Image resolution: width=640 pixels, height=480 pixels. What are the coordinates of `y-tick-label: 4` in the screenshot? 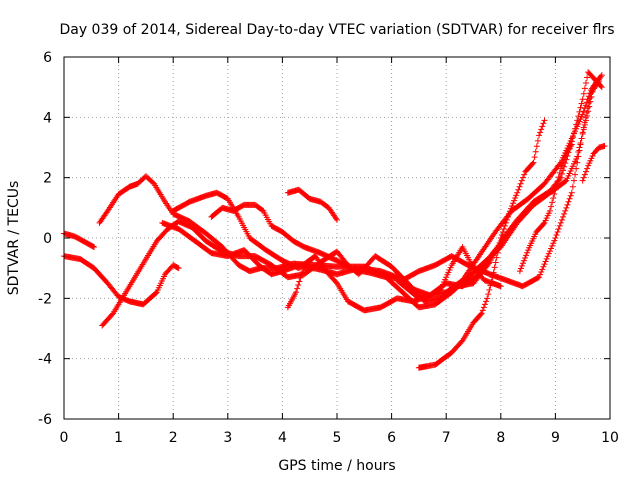 It's located at (47, 118).